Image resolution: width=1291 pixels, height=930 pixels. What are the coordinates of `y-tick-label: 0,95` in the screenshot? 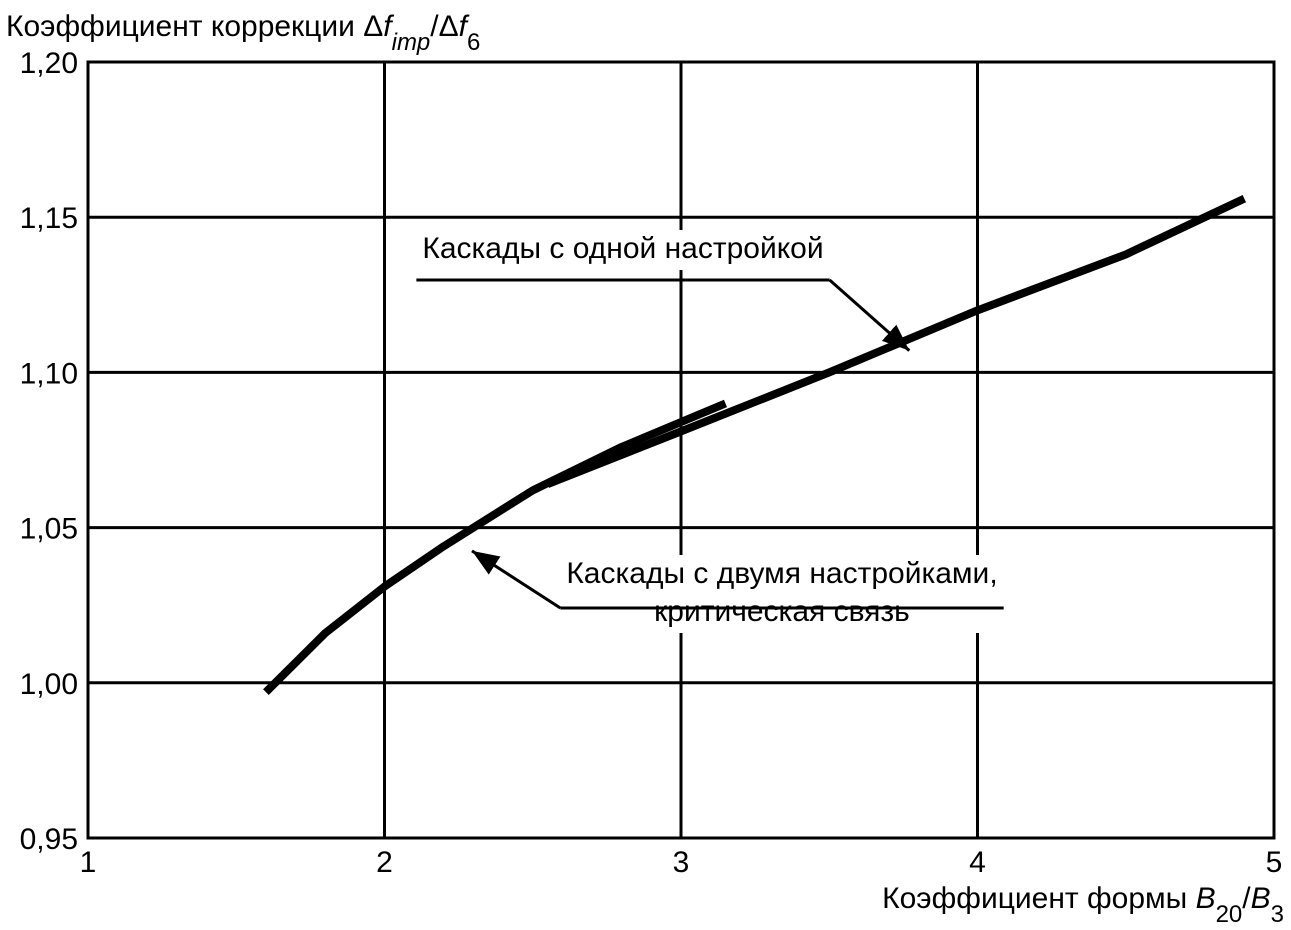 It's located at (49, 839).